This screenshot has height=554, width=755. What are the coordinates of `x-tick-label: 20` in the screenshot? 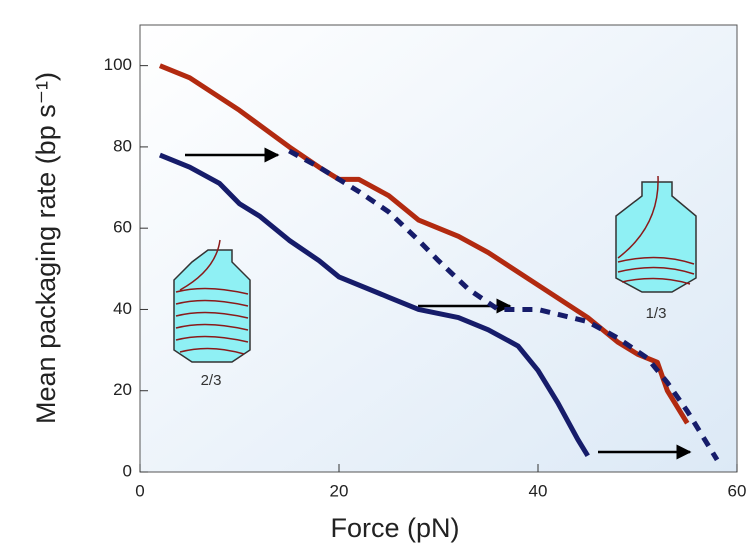 It's located at (339, 490).